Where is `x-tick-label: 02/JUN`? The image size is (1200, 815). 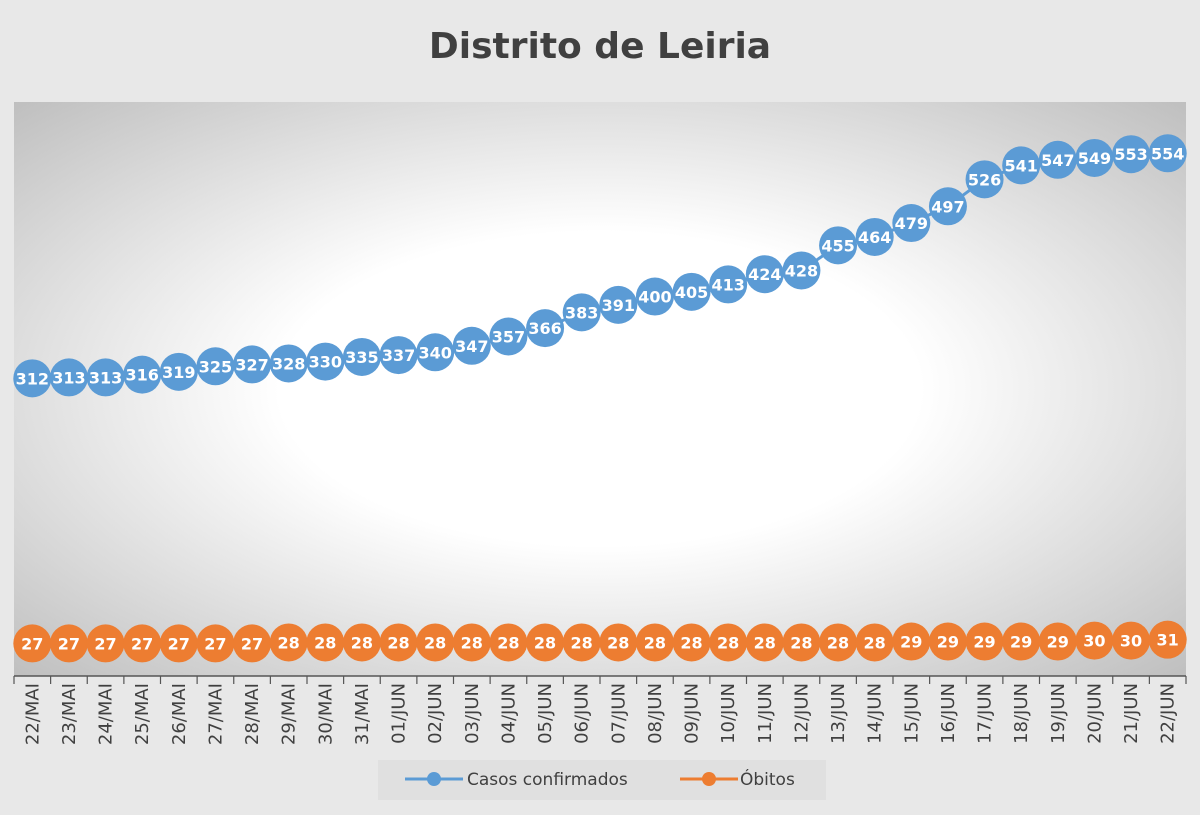
x-tick-label: 02/JUN is located at coordinates (435, 713).